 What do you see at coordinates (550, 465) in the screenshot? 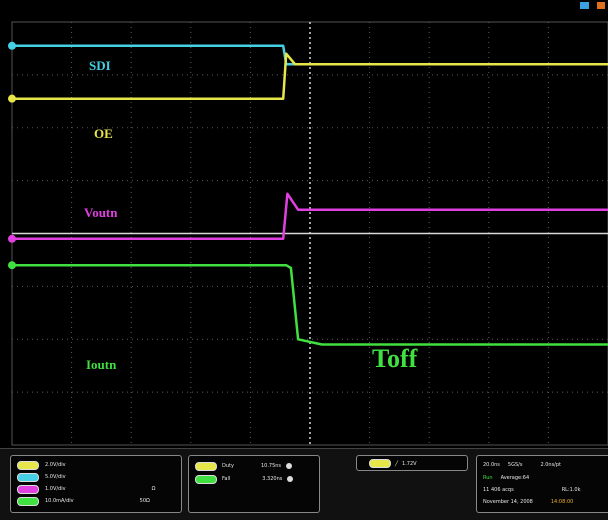
I see `record-resolution: 2.0ns/pt` at bounding box center [550, 465].